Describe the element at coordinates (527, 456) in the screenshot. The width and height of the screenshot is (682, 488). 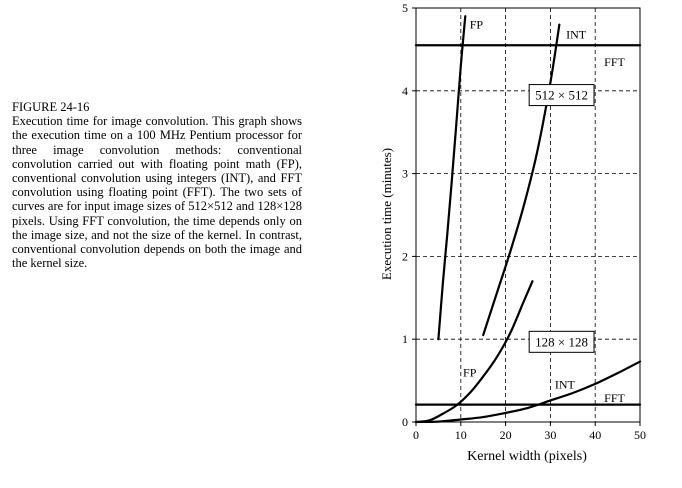
I see `x-axis-label: Kernel width (pixels)` at that location.